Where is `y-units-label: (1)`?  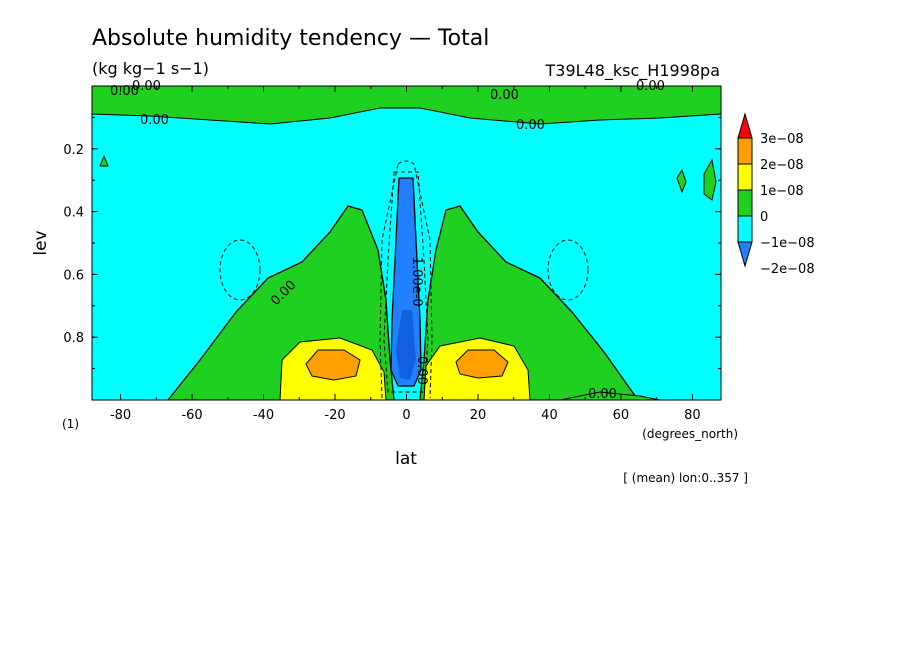
y-units-label: (1) is located at coordinates (70, 424).